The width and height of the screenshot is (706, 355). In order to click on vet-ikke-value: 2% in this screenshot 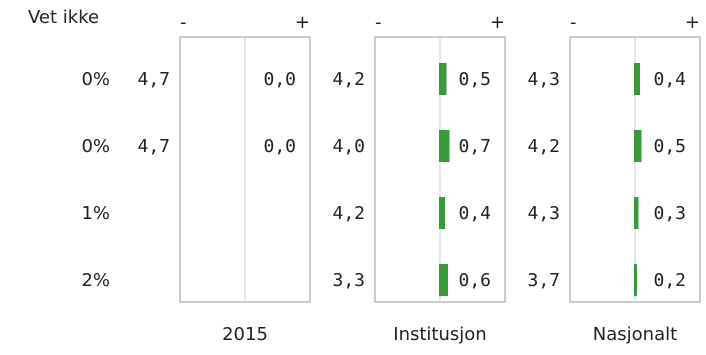, I will do `click(95, 280)`.